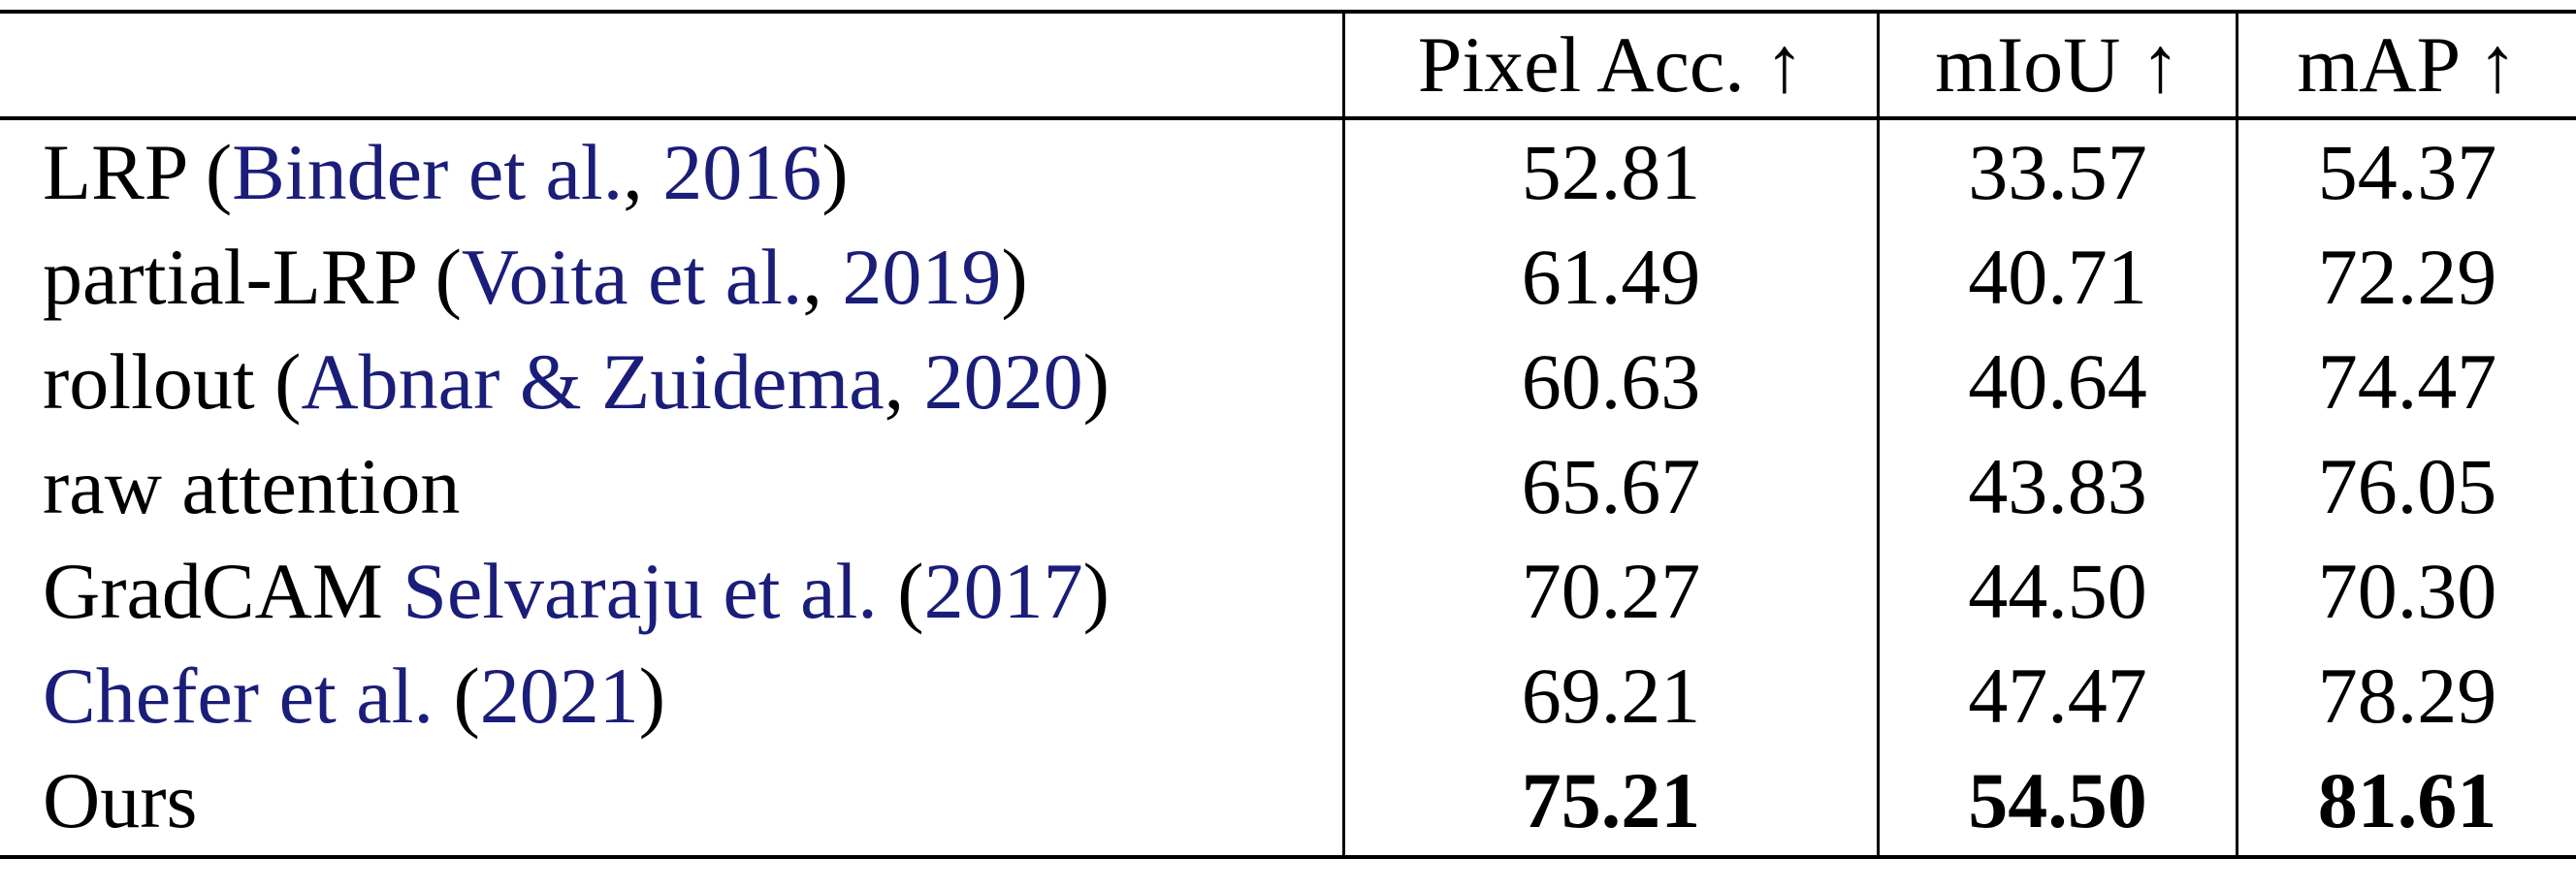 This screenshot has width=2576, height=890. What do you see at coordinates (2057, 800) in the screenshot?
I see `miou-cell-best: 54.50` at bounding box center [2057, 800].